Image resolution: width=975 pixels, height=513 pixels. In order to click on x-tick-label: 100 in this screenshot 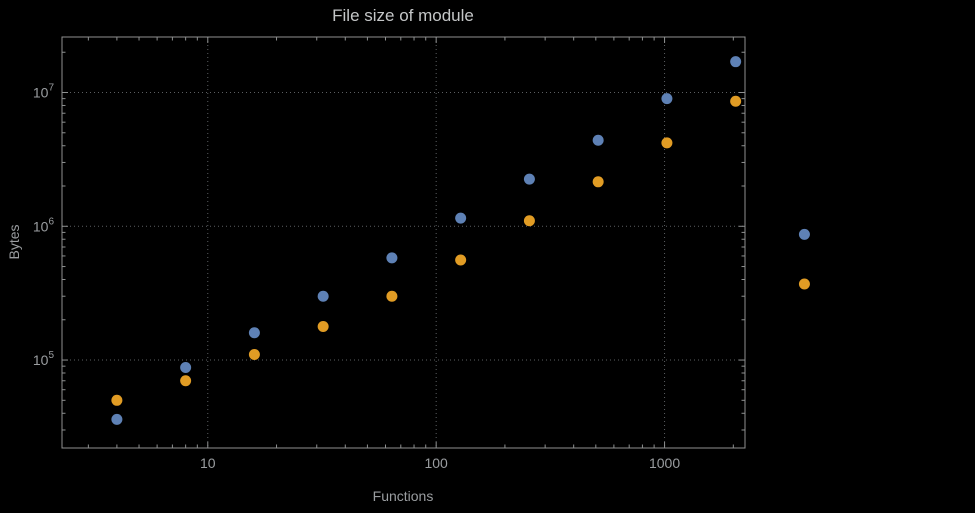, I will do `click(436, 463)`.